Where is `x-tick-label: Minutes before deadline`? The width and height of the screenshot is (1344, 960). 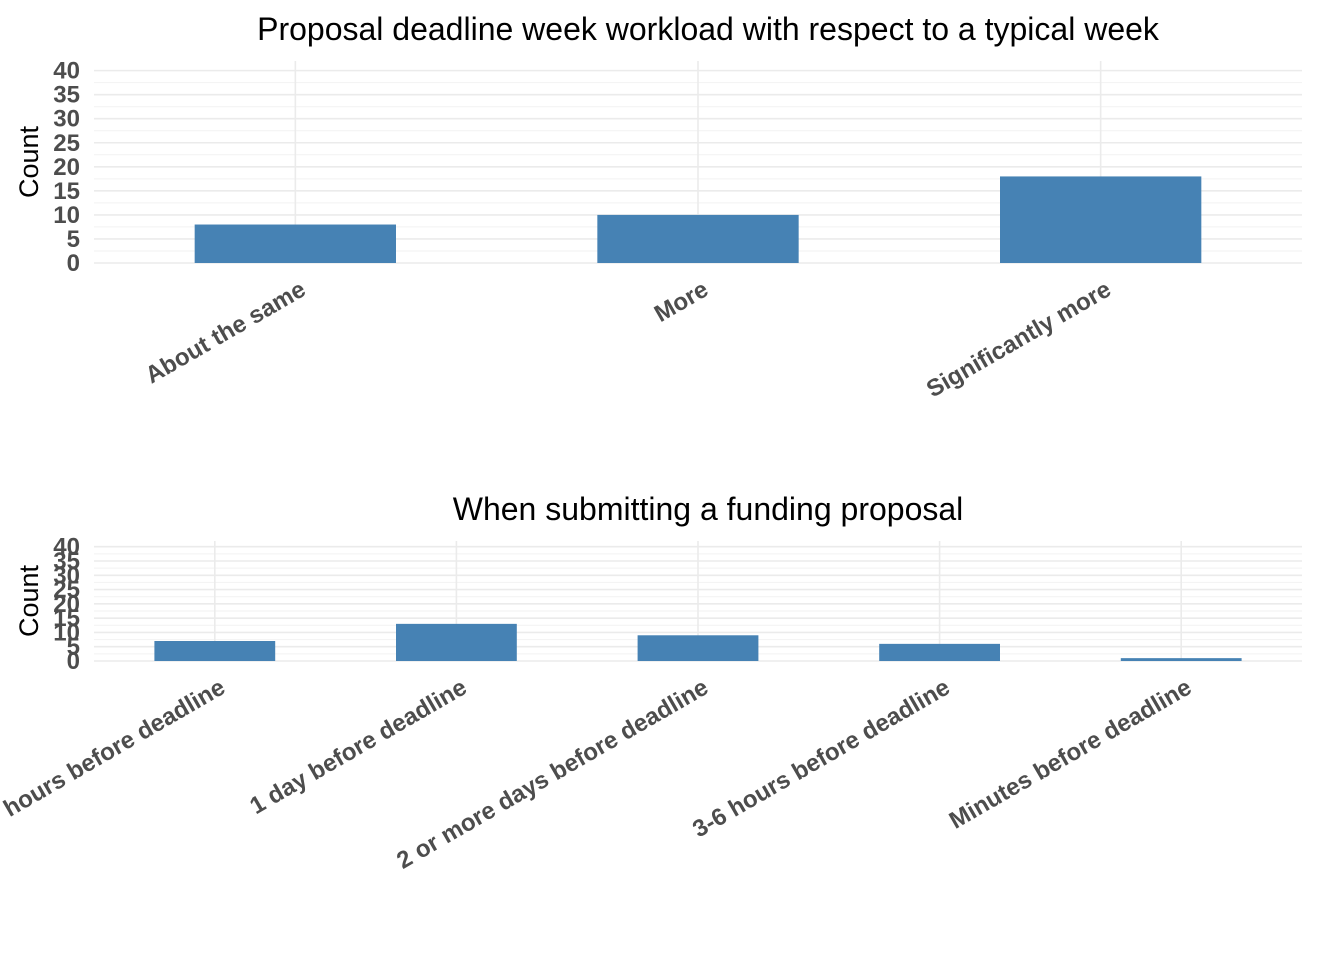
x-tick-label: Minutes before deadline is located at coordinates (1070, 754).